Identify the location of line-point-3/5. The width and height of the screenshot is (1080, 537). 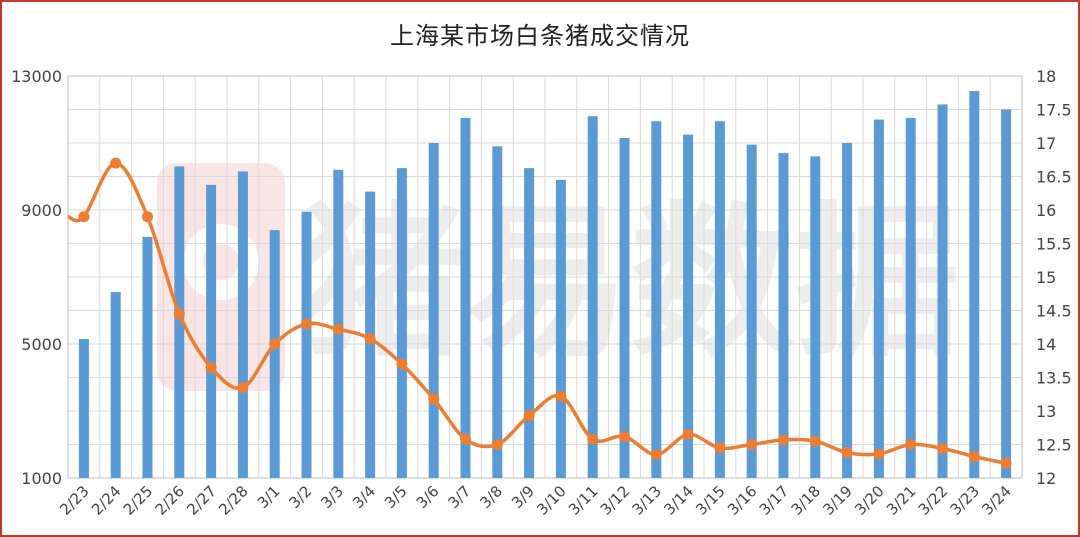
(402, 364).